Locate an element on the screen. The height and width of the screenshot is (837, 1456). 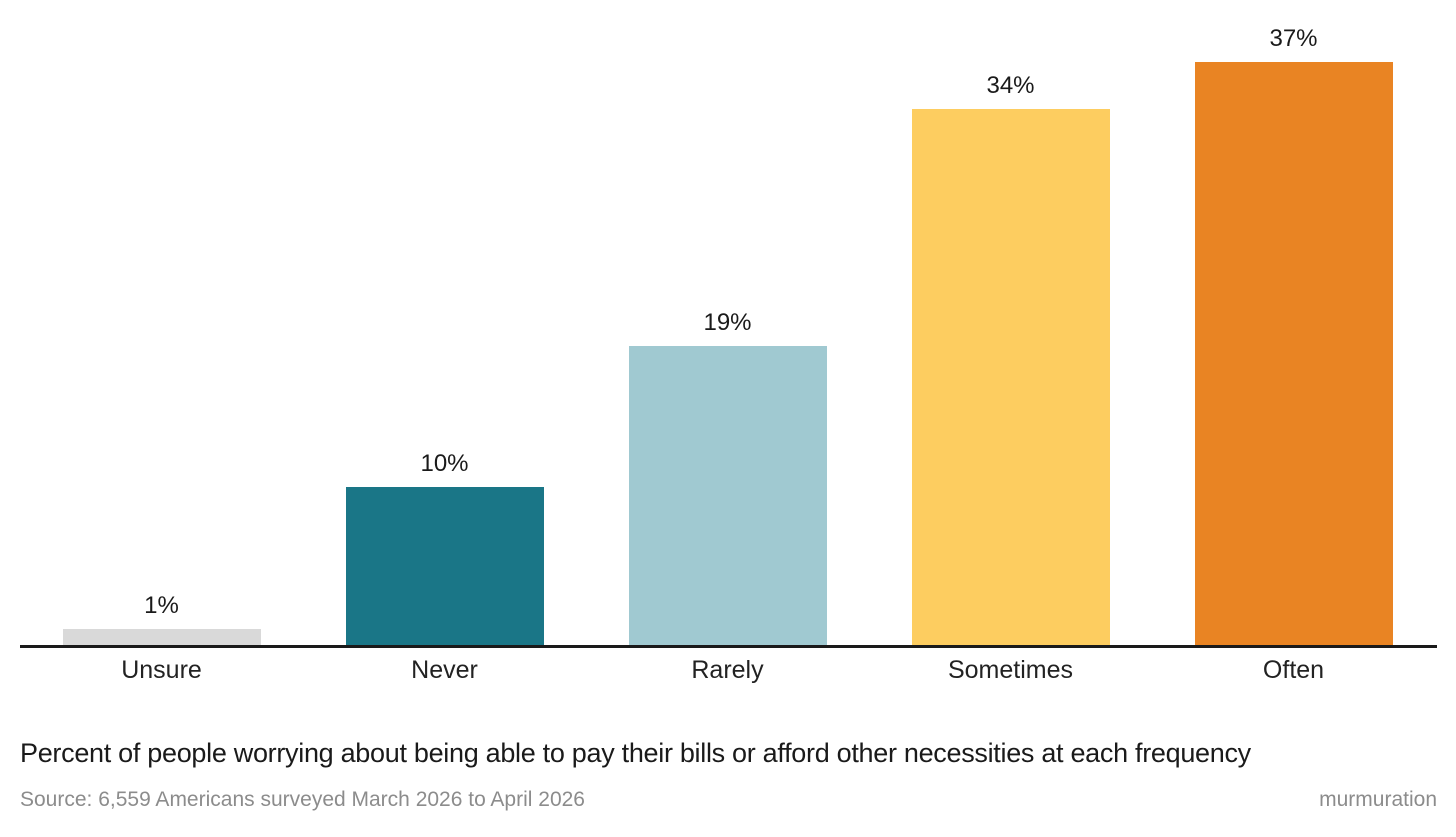
bar-value-label-often: 37% is located at coordinates (1293, 38).